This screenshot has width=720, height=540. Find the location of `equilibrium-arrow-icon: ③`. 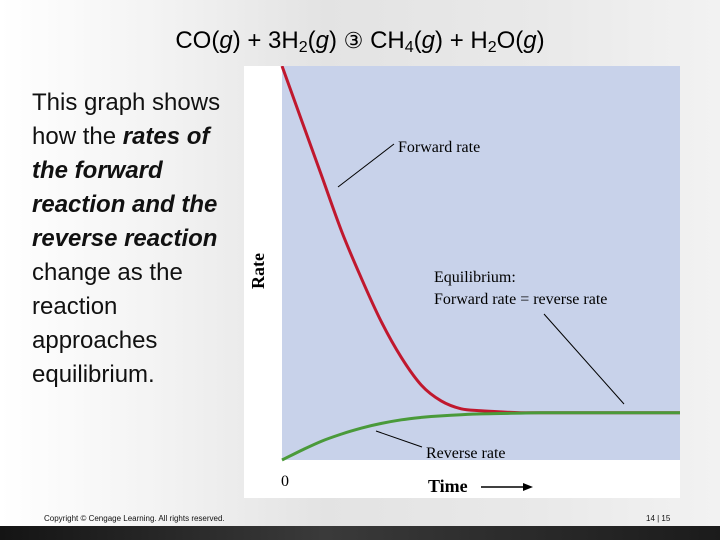

equilibrium-arrow-icon: ③ is located at coordinates (353, 40).